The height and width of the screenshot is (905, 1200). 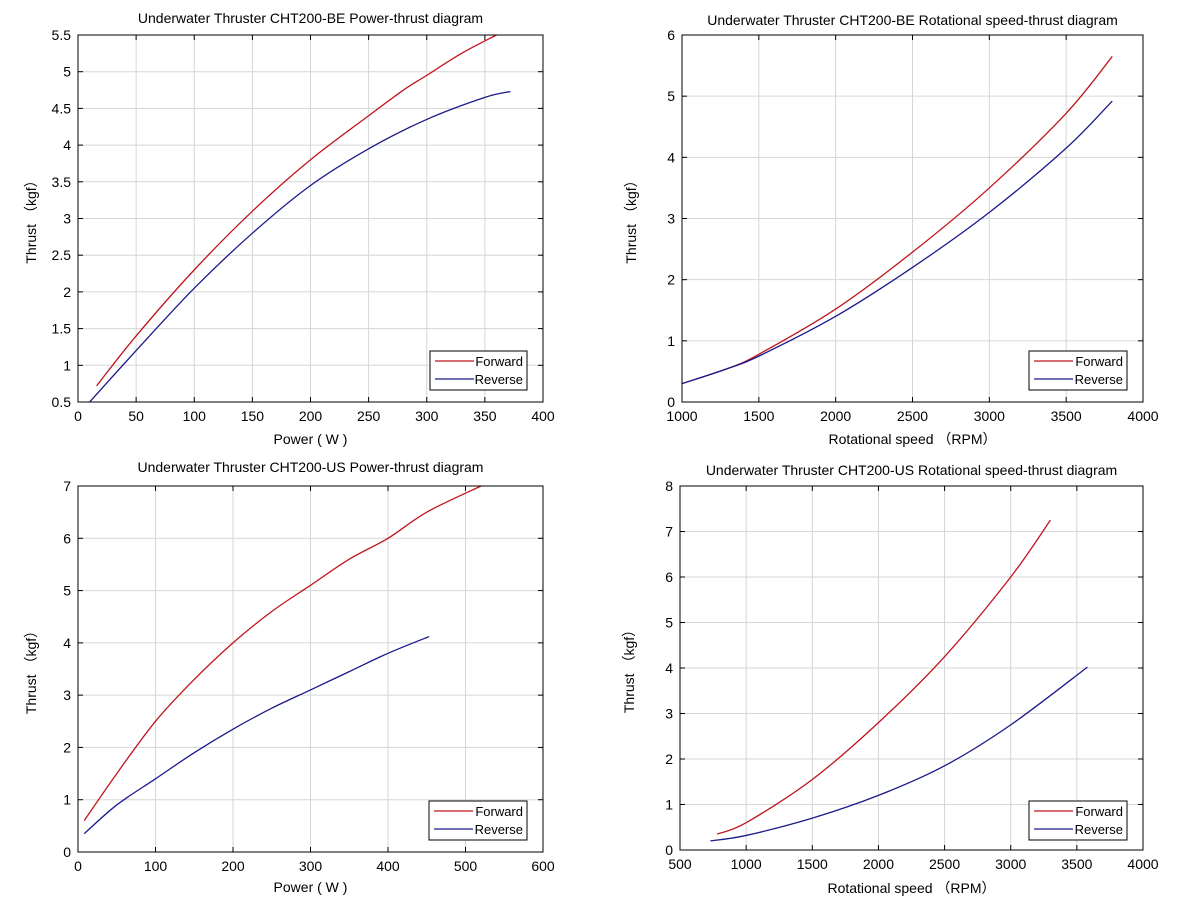 What do you see at coordinates (62, 329) in the screenshot?
I see `y-tick-label: 1.5` at bounding box center [62, 329].